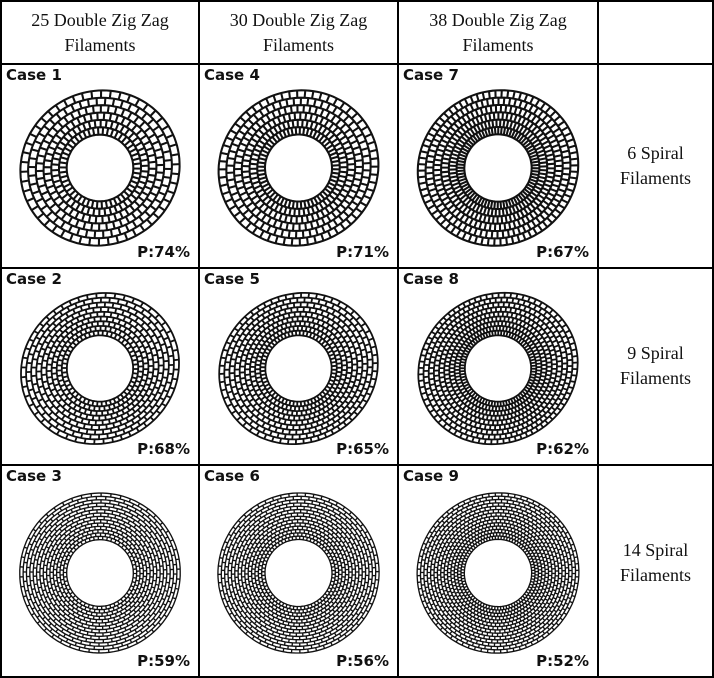 The height and width of the screenshot is (678, 714). Describe the element at coordinates (34, 75) in the screenshot. I see `case-label-1: Case 1` at that location.